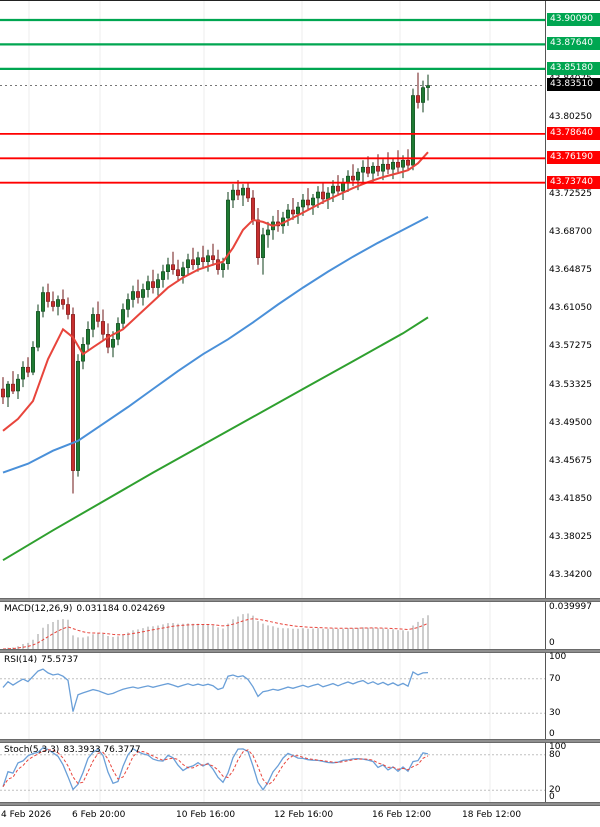  What do you see at coordinates (304, 815) in the screenshot?
I see `time-axis-label: 12 Feb 16:00` at bounding box center [304, 815].